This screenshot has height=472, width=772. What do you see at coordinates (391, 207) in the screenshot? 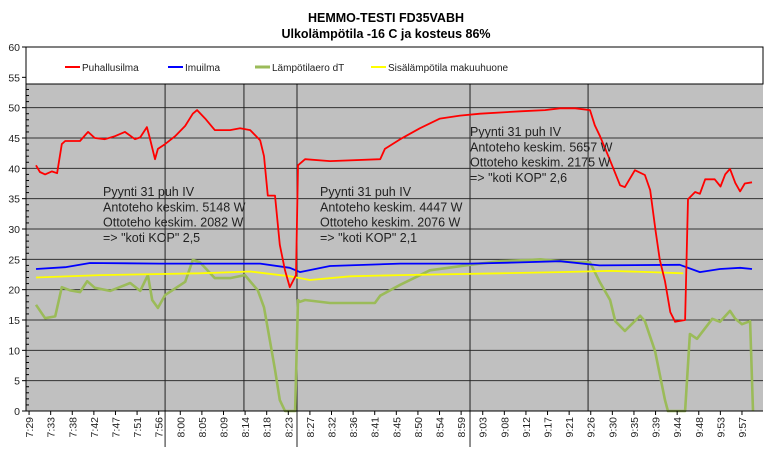
I see `annotation-text: Antoteho keskim. 4447 W` at bounding box center [391, 207].